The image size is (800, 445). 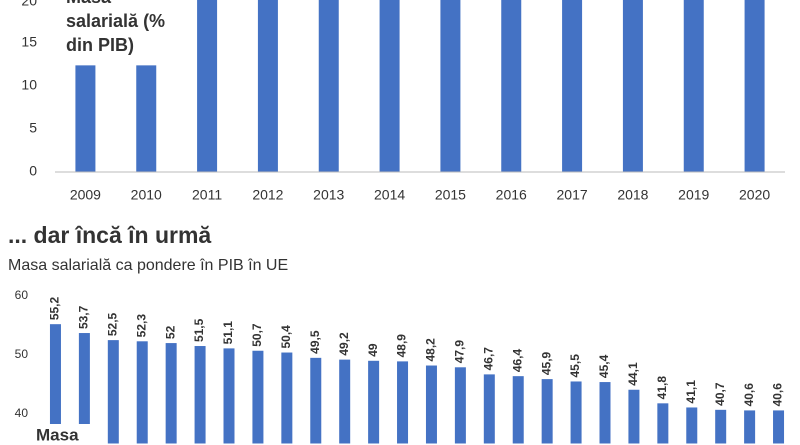 What do you see at coordinates (604, 366) in the screenshot?
I see `value-label: 45,4` at bounding box center [604, 366].